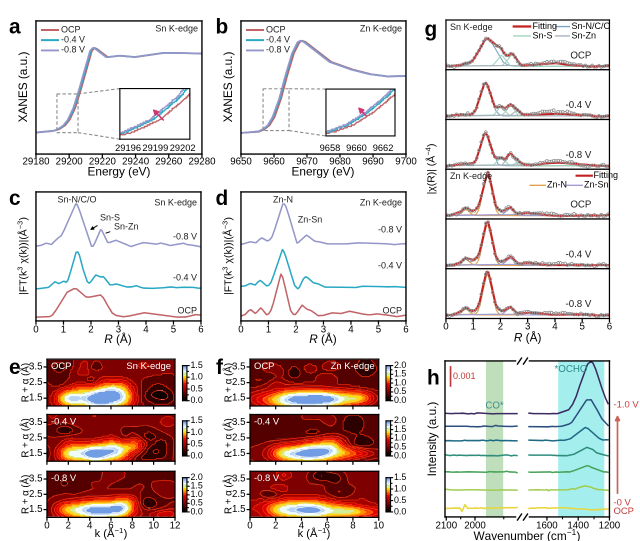  What do you see at coordinates (70, 162) in the screenshot?
I see `svg-text: 29200` at bounding box center [70, 162].